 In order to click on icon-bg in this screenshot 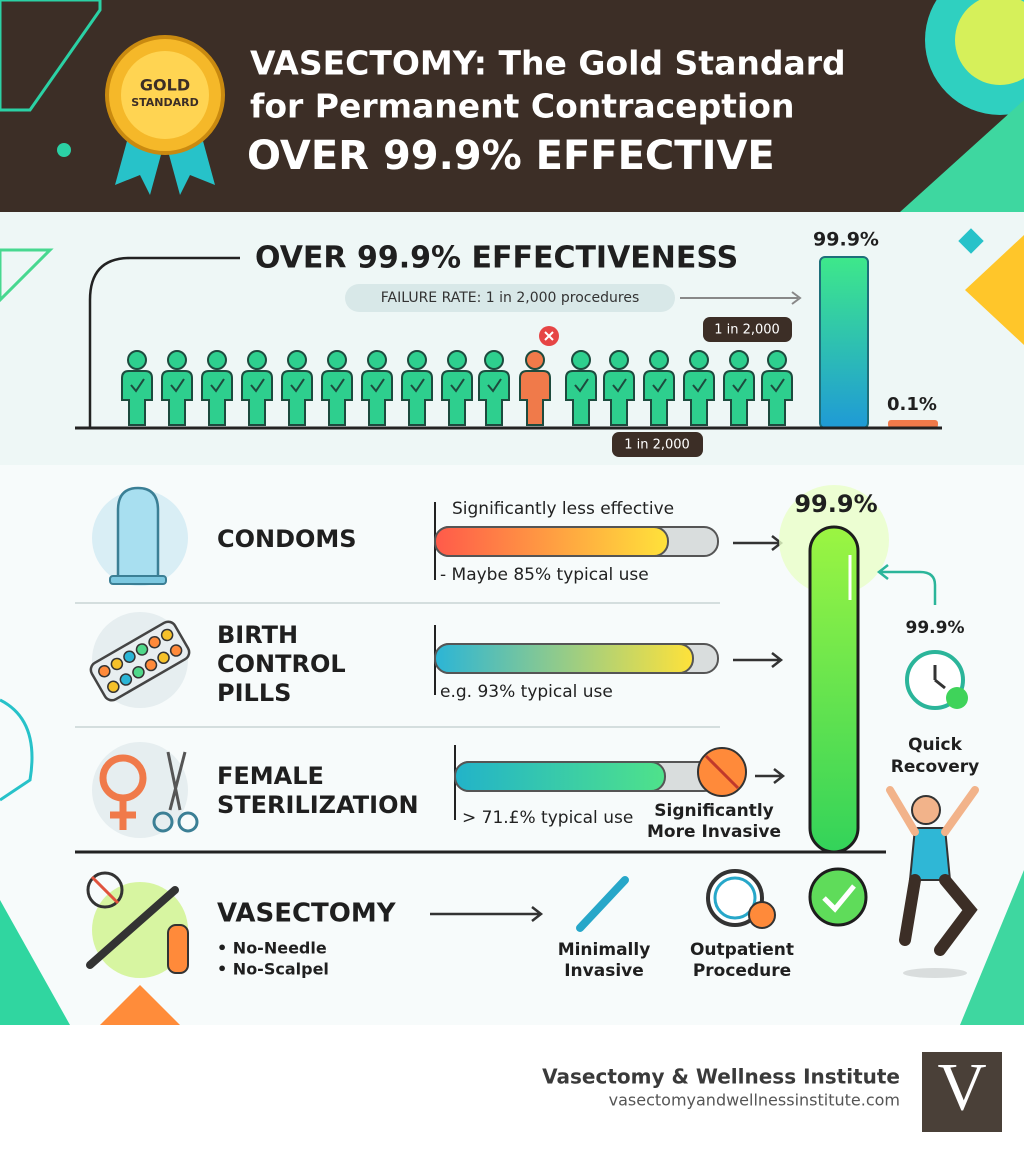, I will do `click(140, 930)`.